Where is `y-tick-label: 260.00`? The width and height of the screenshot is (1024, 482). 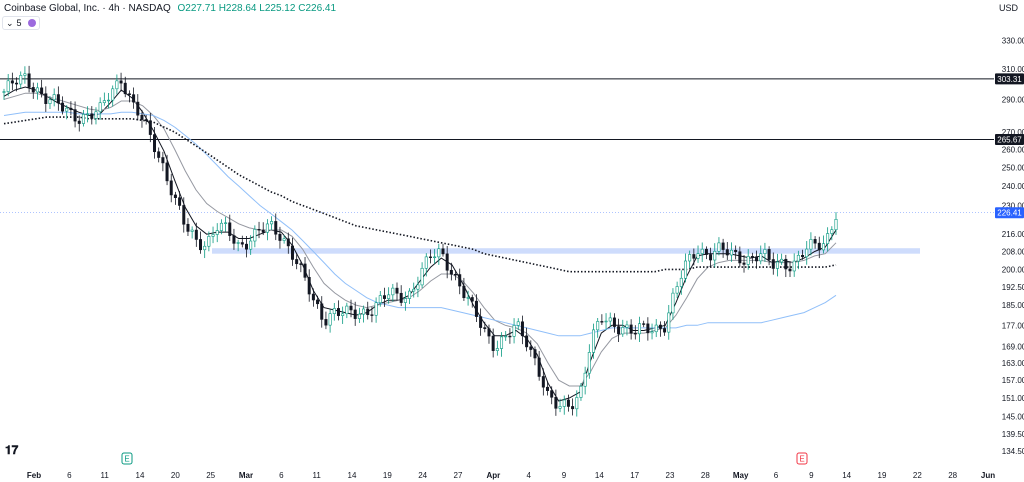
y-tick-label: 260.00 is located at coordinates (1013, 149).